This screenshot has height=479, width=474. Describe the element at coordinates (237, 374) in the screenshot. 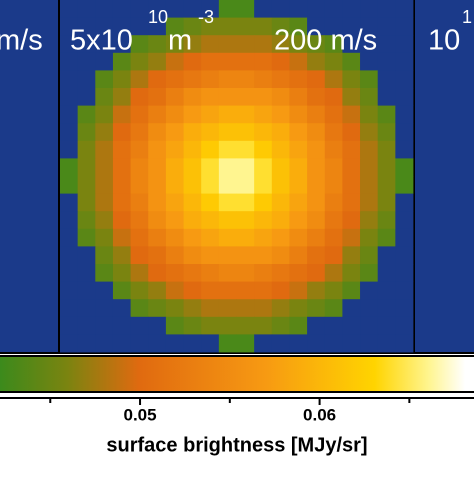

I see `colorbar` at that location.